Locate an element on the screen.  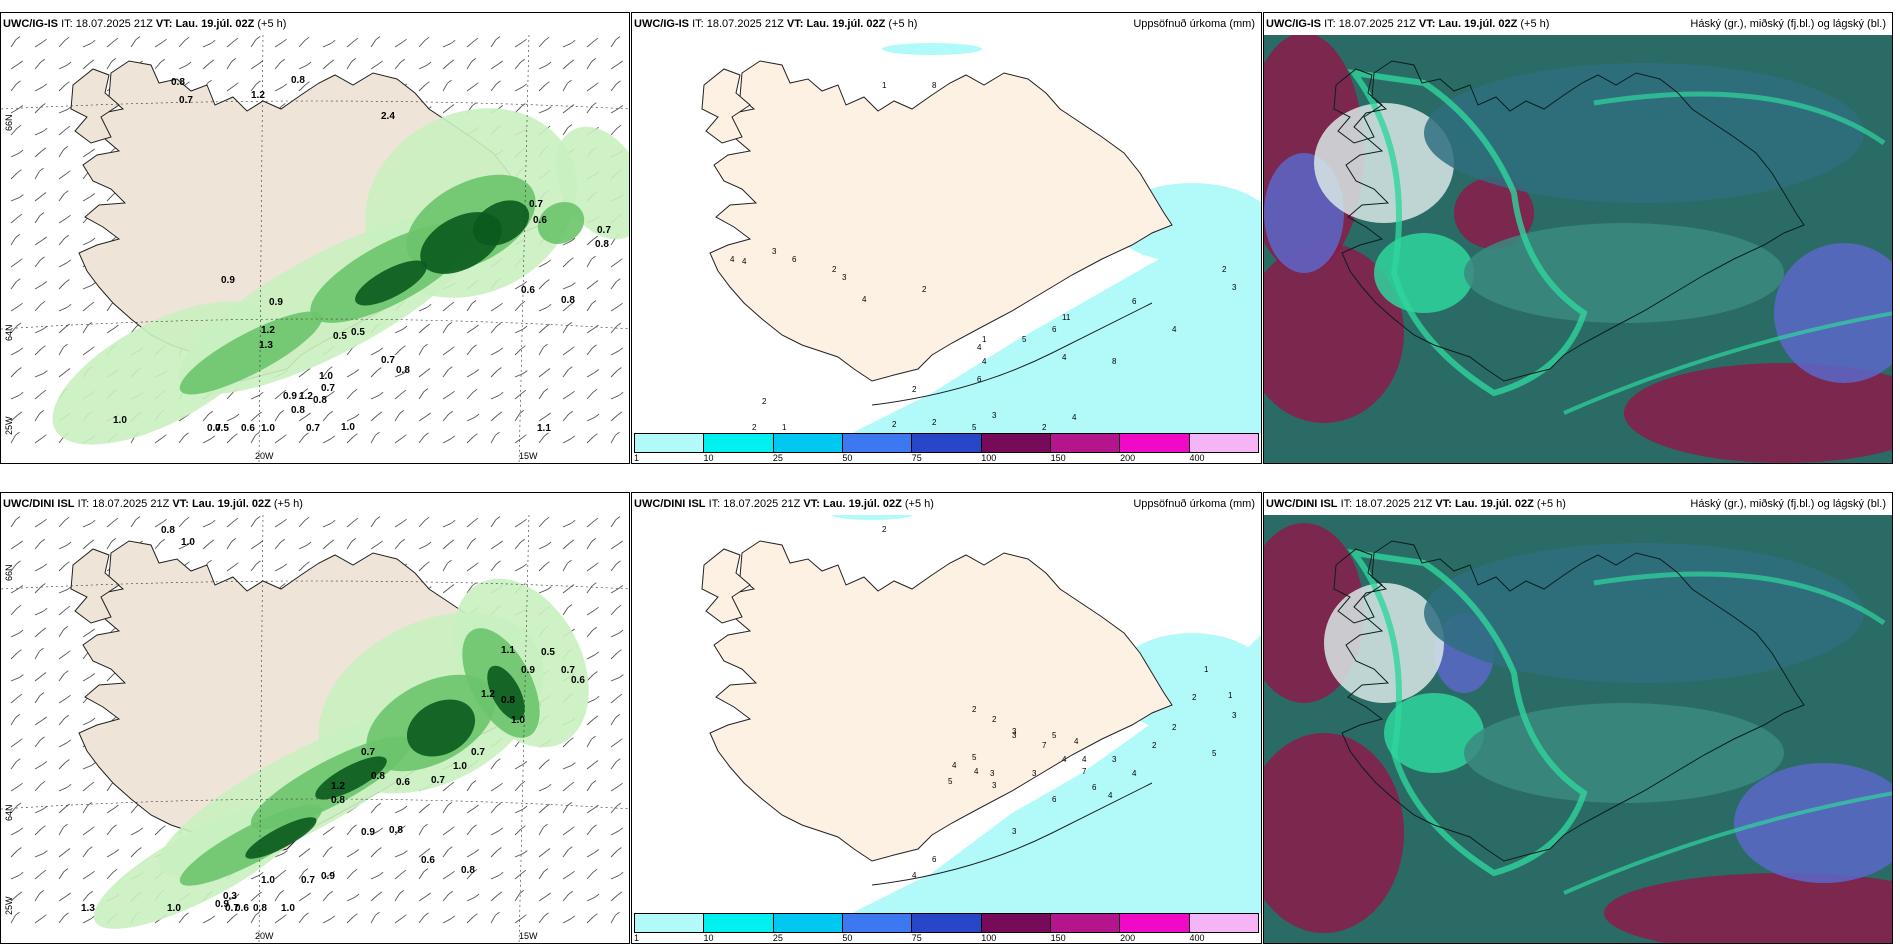
legend-tick-label: 150 is located at coordinates (1058, 458).